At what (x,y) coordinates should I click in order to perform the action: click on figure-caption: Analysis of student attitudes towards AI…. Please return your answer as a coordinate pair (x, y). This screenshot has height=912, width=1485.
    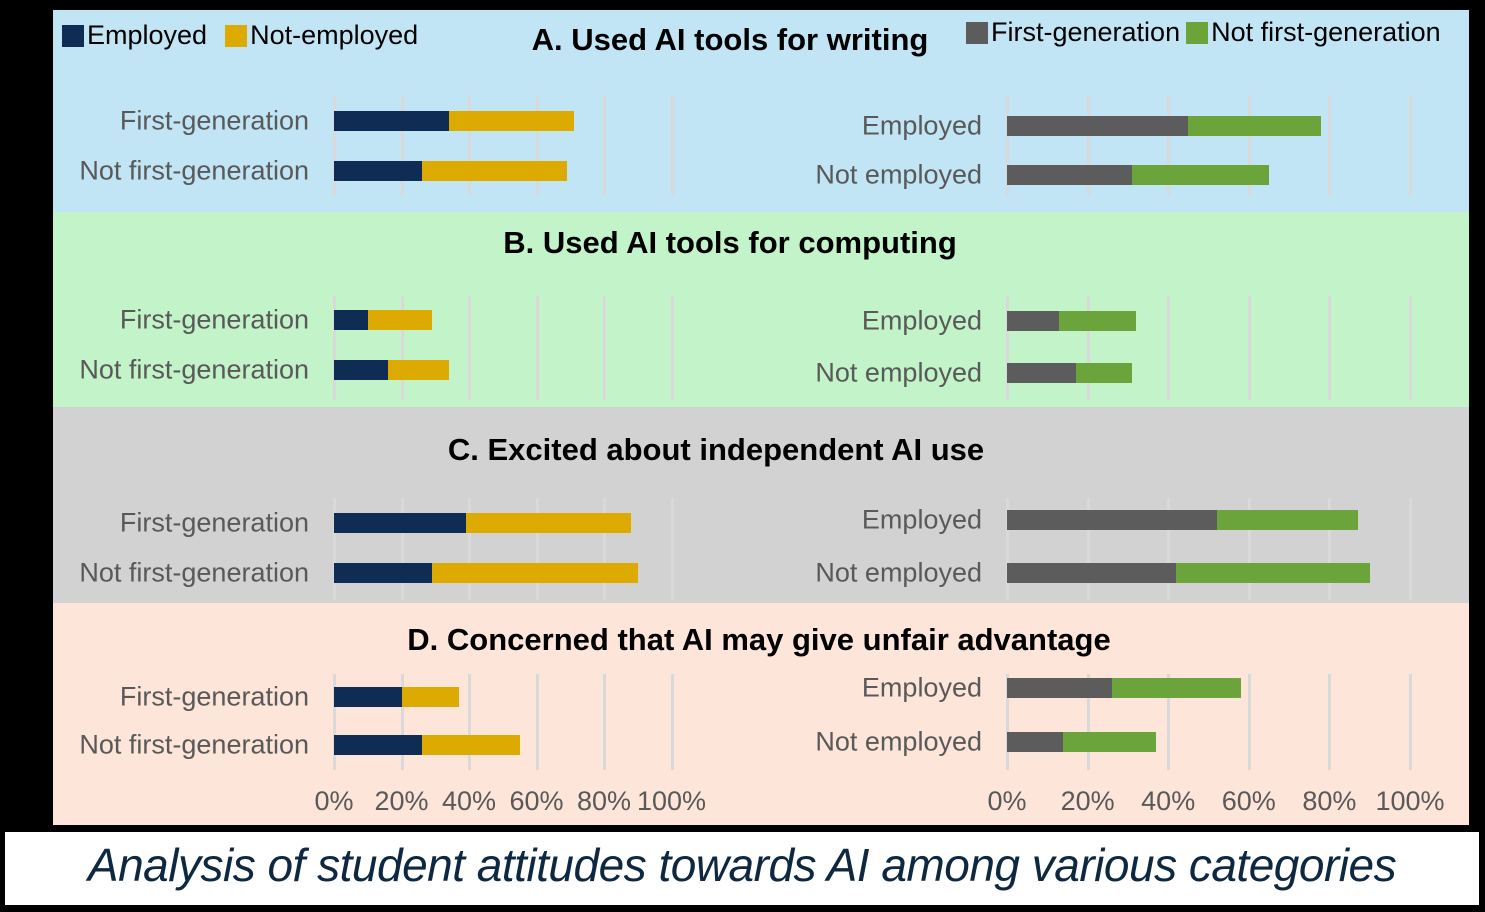
    Looking at the image, I should click on (742, 865).